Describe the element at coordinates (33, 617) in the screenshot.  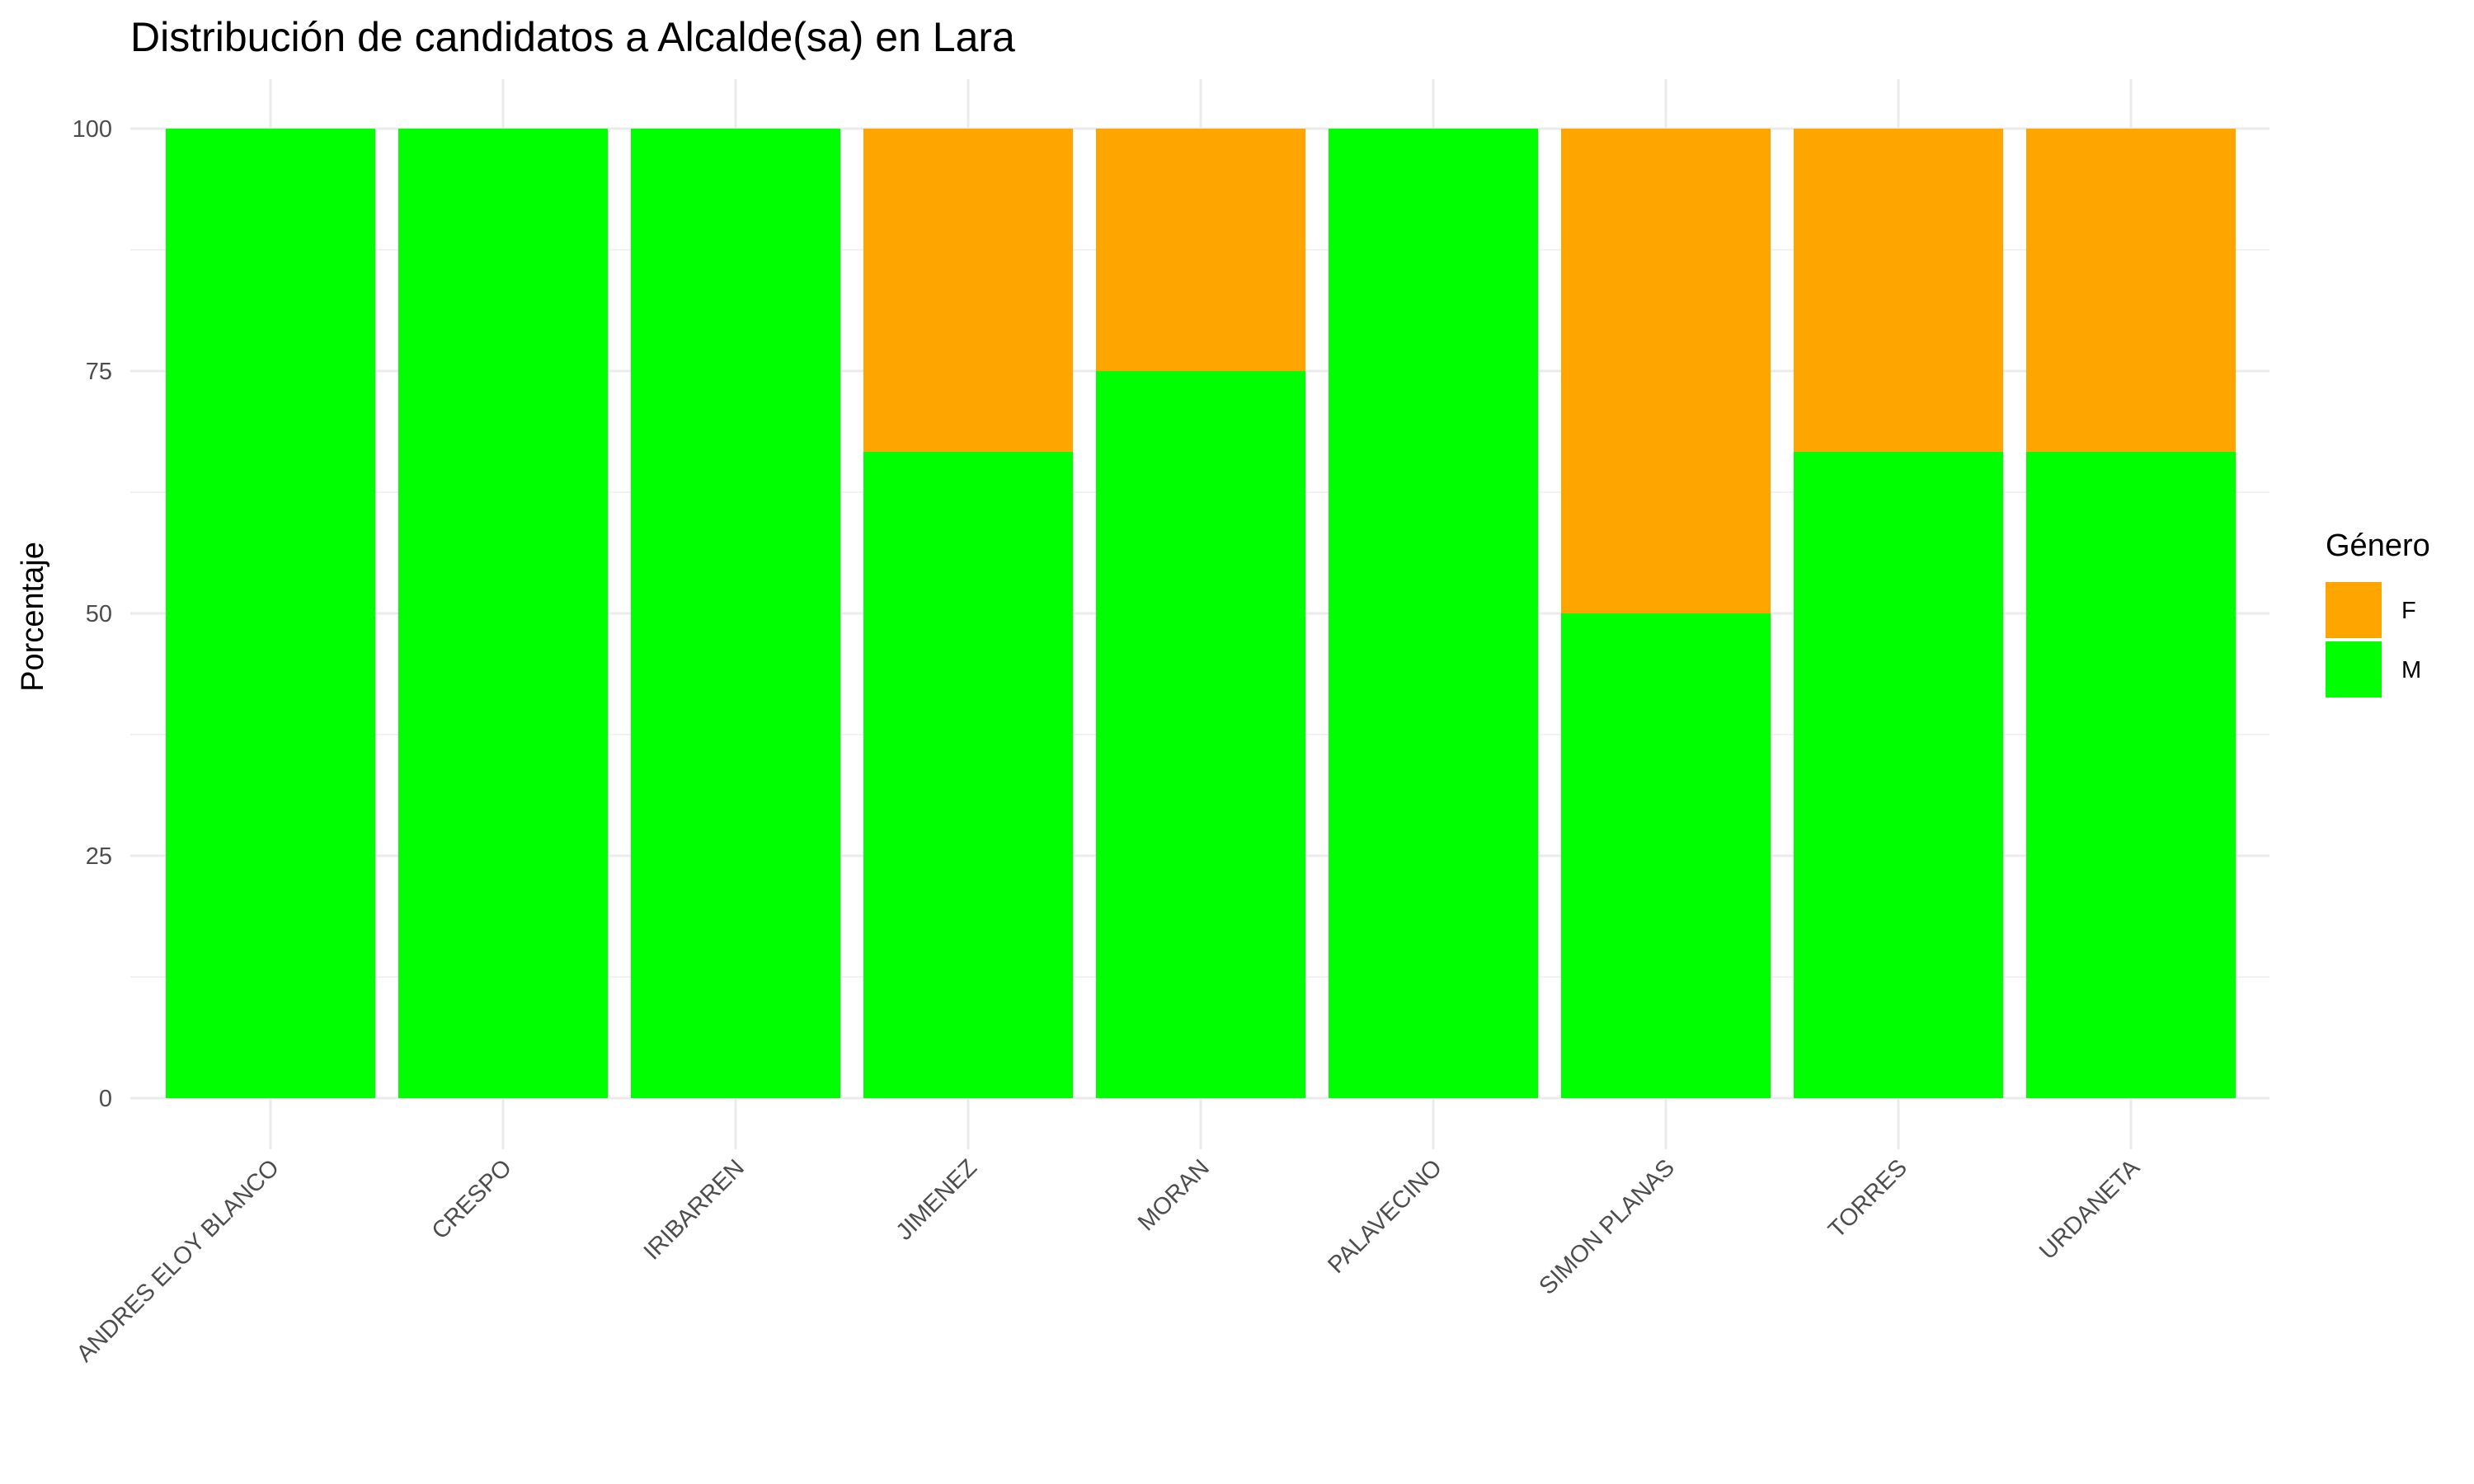
I see `y-axis-label: Porcentaje` at that location.